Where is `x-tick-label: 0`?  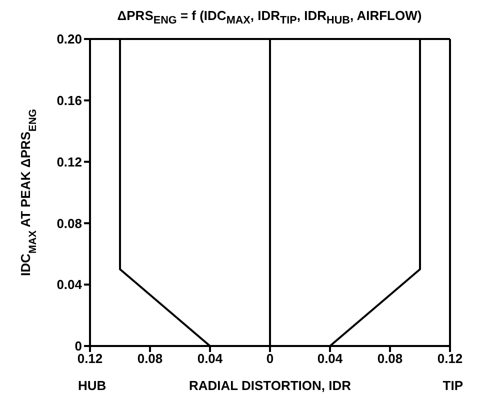 x-tick-label: 0 is located at coordinates (270, 358).